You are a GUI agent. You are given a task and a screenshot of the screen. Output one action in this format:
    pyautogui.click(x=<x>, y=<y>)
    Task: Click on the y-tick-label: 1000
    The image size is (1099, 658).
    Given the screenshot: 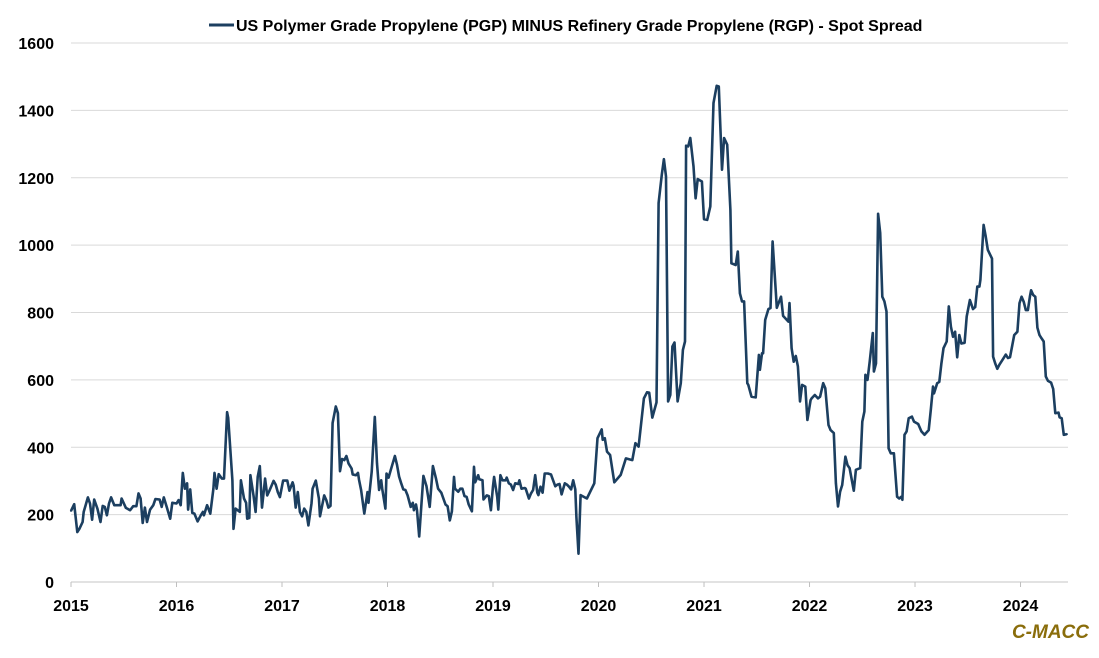 What is the action you would take?
    pyautogui.click(x=36, y=246)
    